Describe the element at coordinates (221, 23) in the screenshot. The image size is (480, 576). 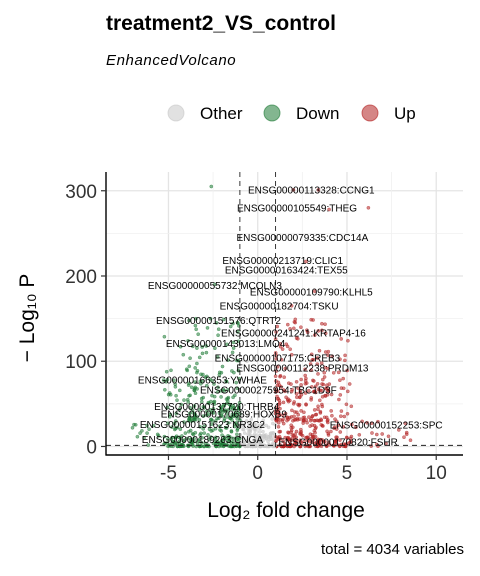
I see `chart-title: treatment2_VS_control` at that location.